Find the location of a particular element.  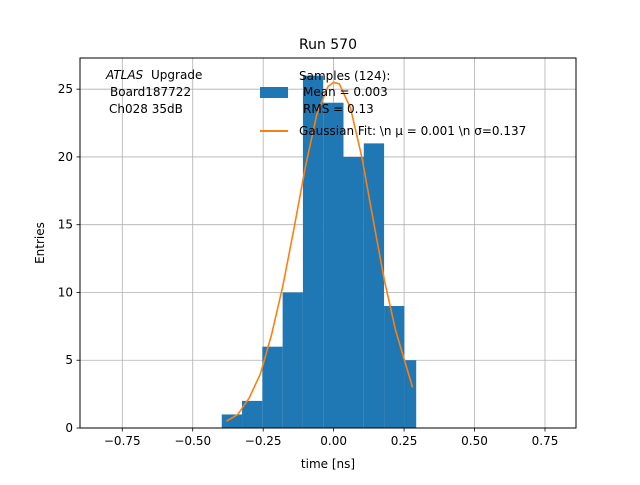

x-tick-label: −0.75 is located at coordinates (122, 441).